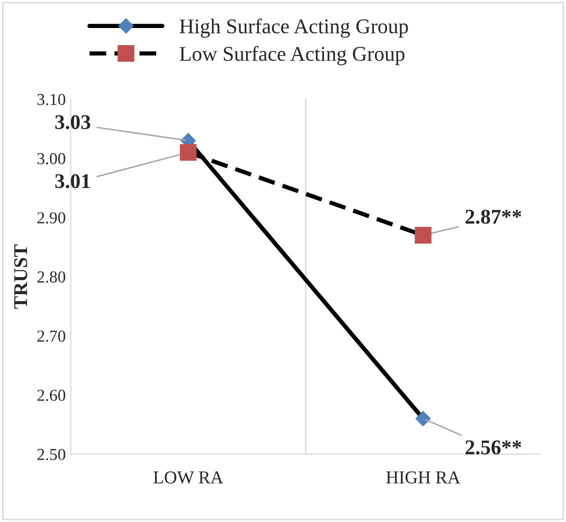 This screenshot has height=522, width=566. Describe the element at coordinates (51, 277) in the screenshot. I see `y-tick-label: 2.80` at that location.